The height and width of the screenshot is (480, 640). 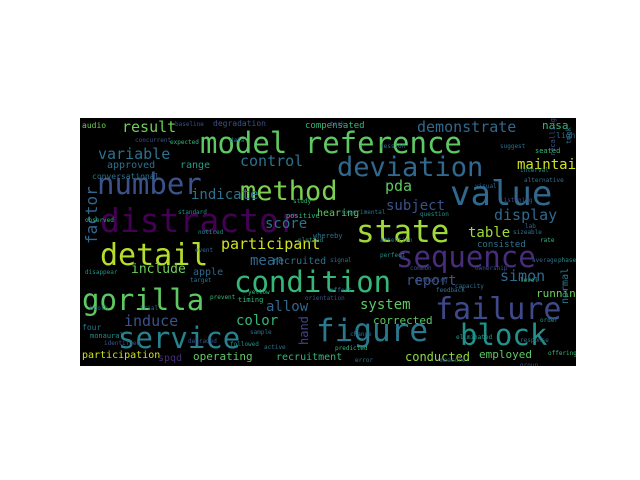 I want to click on word: factor, so click(x=91, y=215).